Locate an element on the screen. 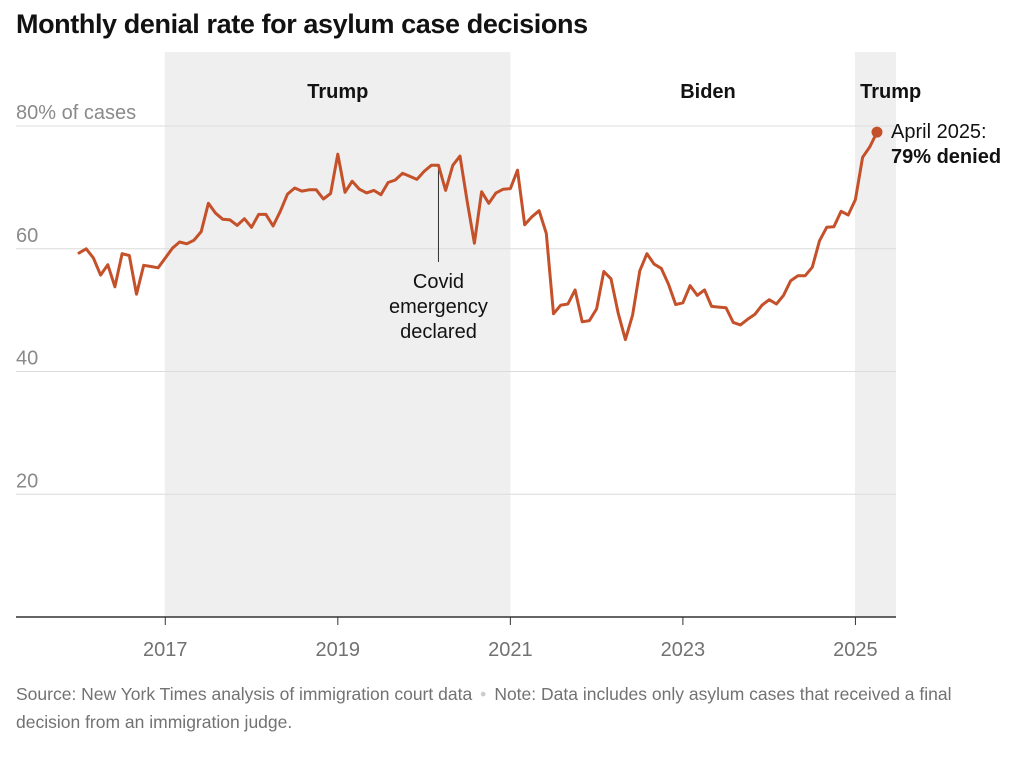  annotation-line-1: emergency is located at coordinates (438, 307).